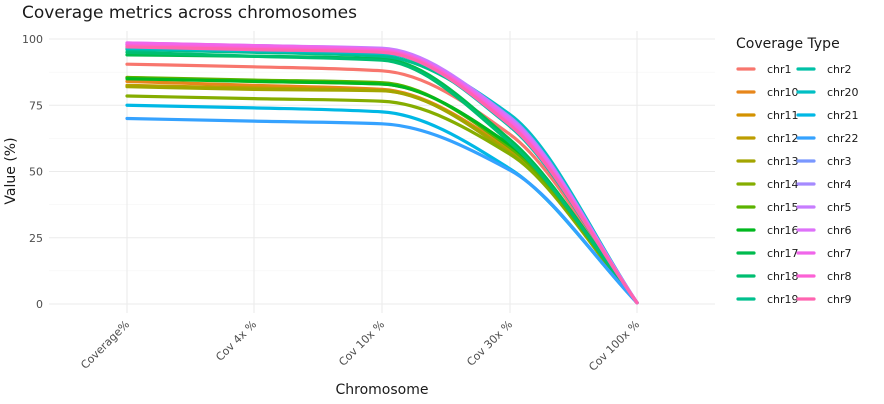 The height and width of the screenshot is (404, 884). Describe the element at coordinates (39, 304) in the screenshot. I see `y-tick-label: 0` at that location.